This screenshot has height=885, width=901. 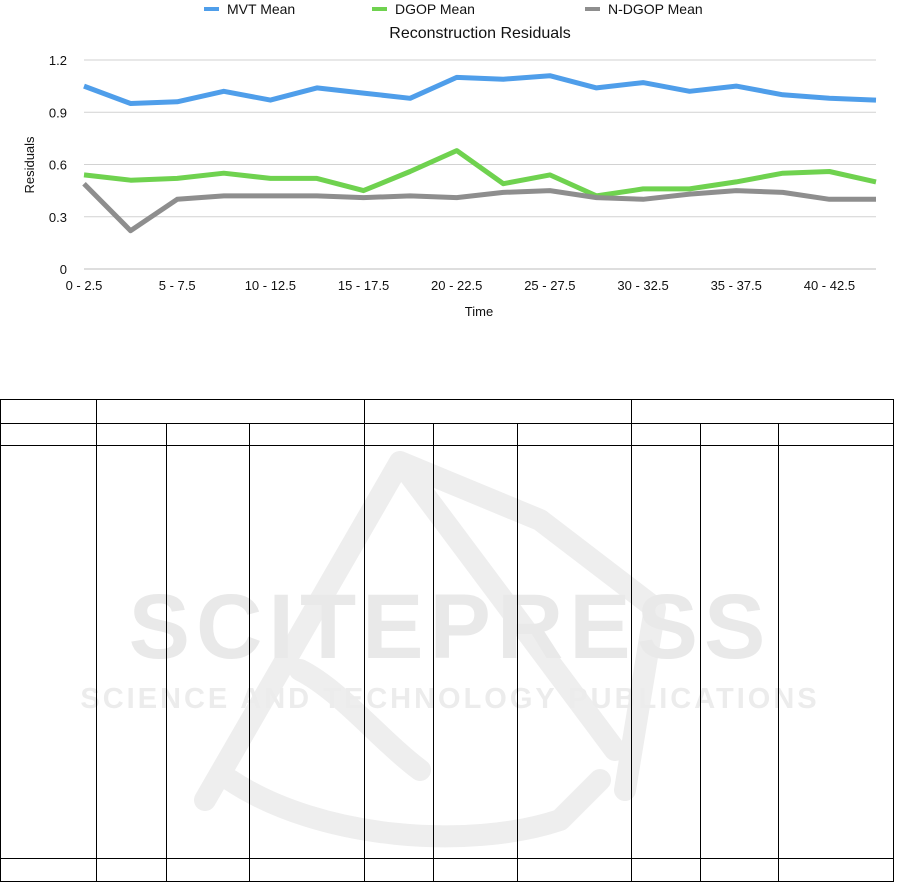 I want to click on legend-label: MVT Mean, so click(x=261, y=9).